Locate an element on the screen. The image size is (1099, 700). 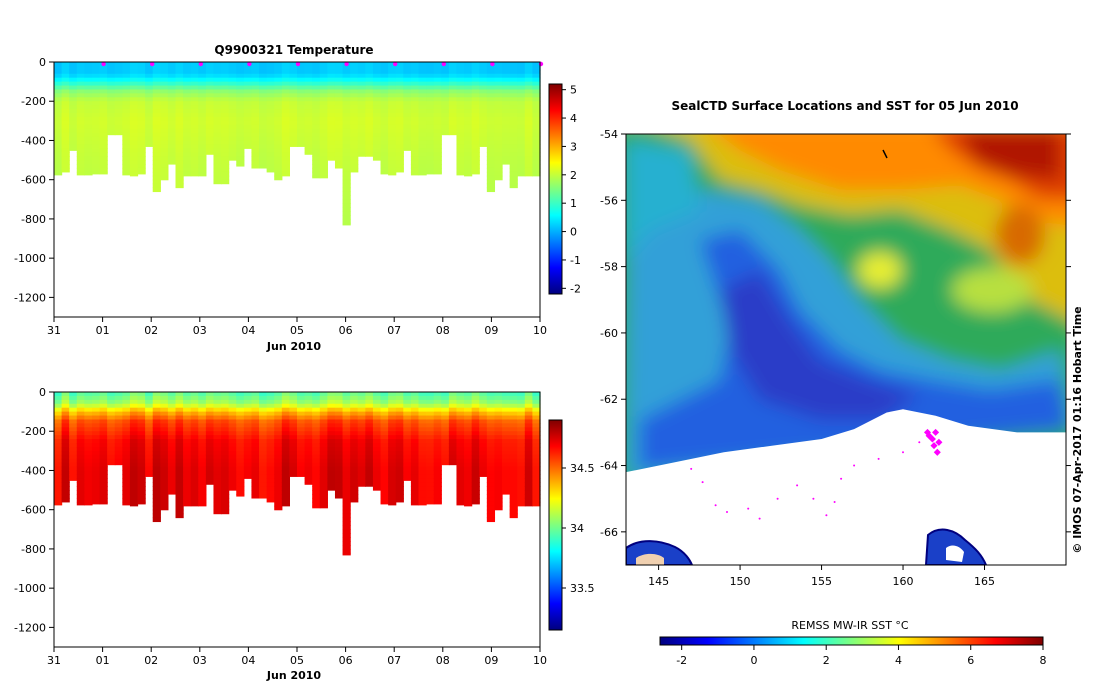
glider-track is located at coordinates (809, 477).